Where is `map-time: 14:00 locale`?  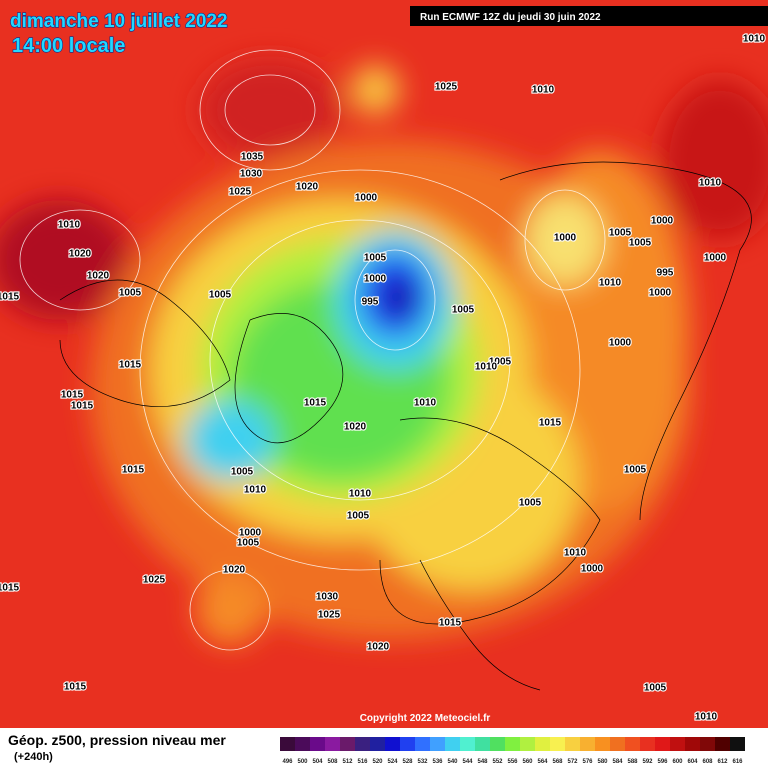 map-time: 14:00 locale is located at coordinates (68, 46).